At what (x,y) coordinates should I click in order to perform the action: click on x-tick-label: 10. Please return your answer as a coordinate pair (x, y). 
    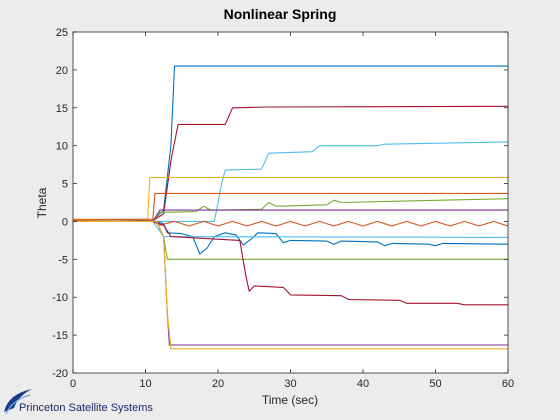
    Looking at the image, I should click on (145, 384).